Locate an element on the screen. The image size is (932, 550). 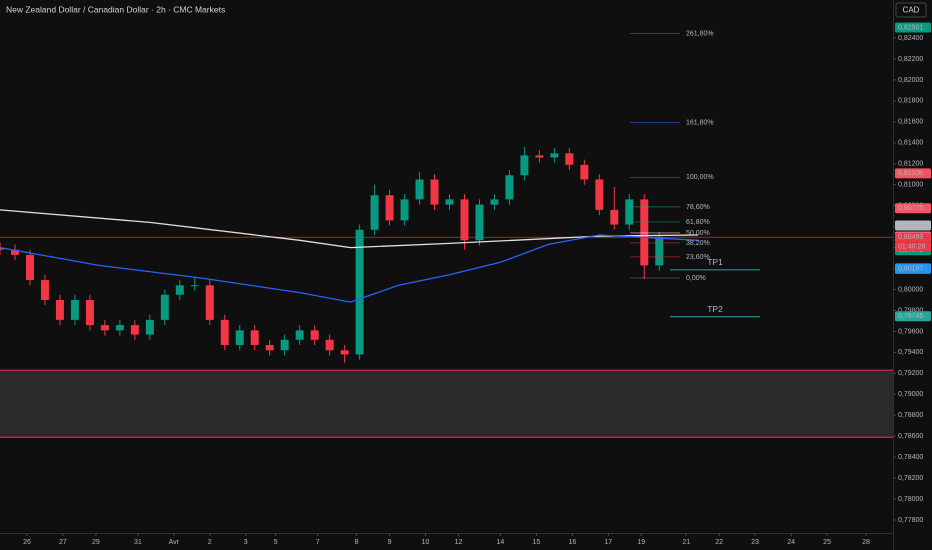
x-tick-label: 8 is located at coordinates (357, 542).